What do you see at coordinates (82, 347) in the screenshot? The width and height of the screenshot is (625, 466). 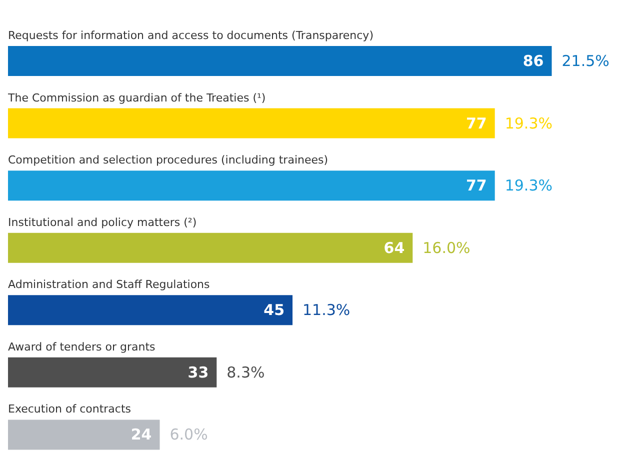 I see `y-tick-label: Award of tenders or grants` at bounding box center [82, 347].